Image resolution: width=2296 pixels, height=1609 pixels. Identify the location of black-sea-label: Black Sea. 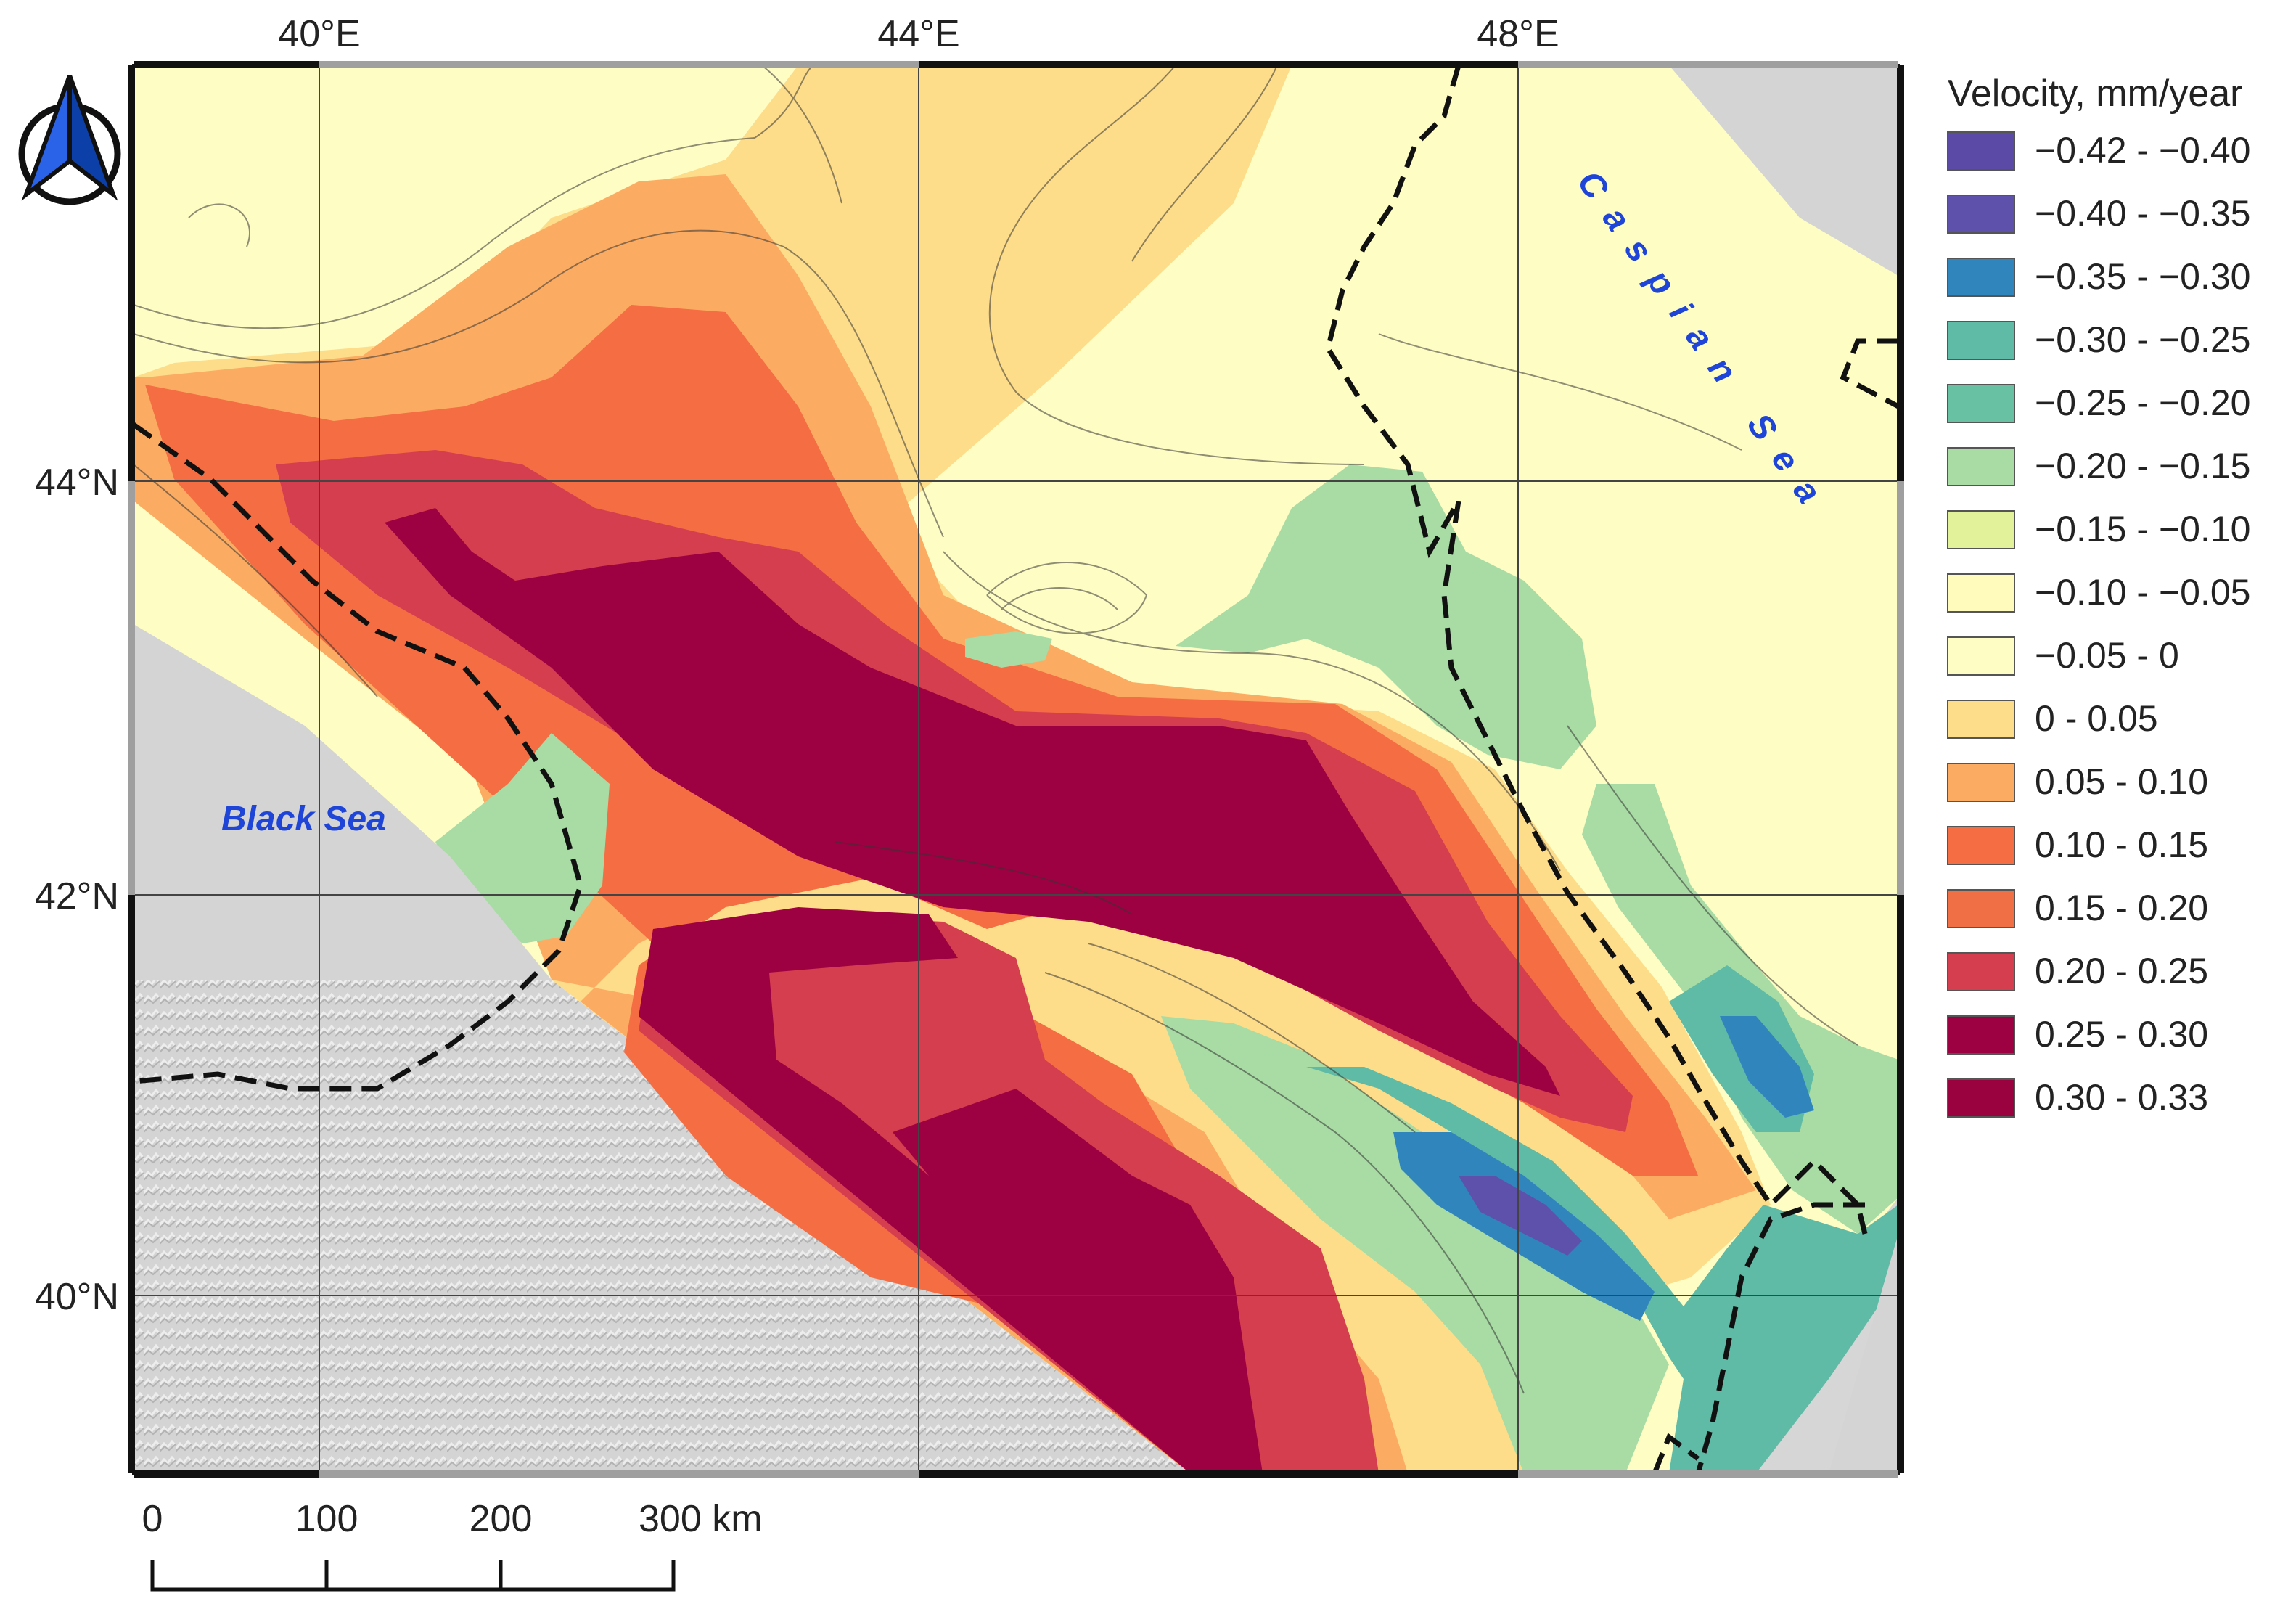
(303, 819).